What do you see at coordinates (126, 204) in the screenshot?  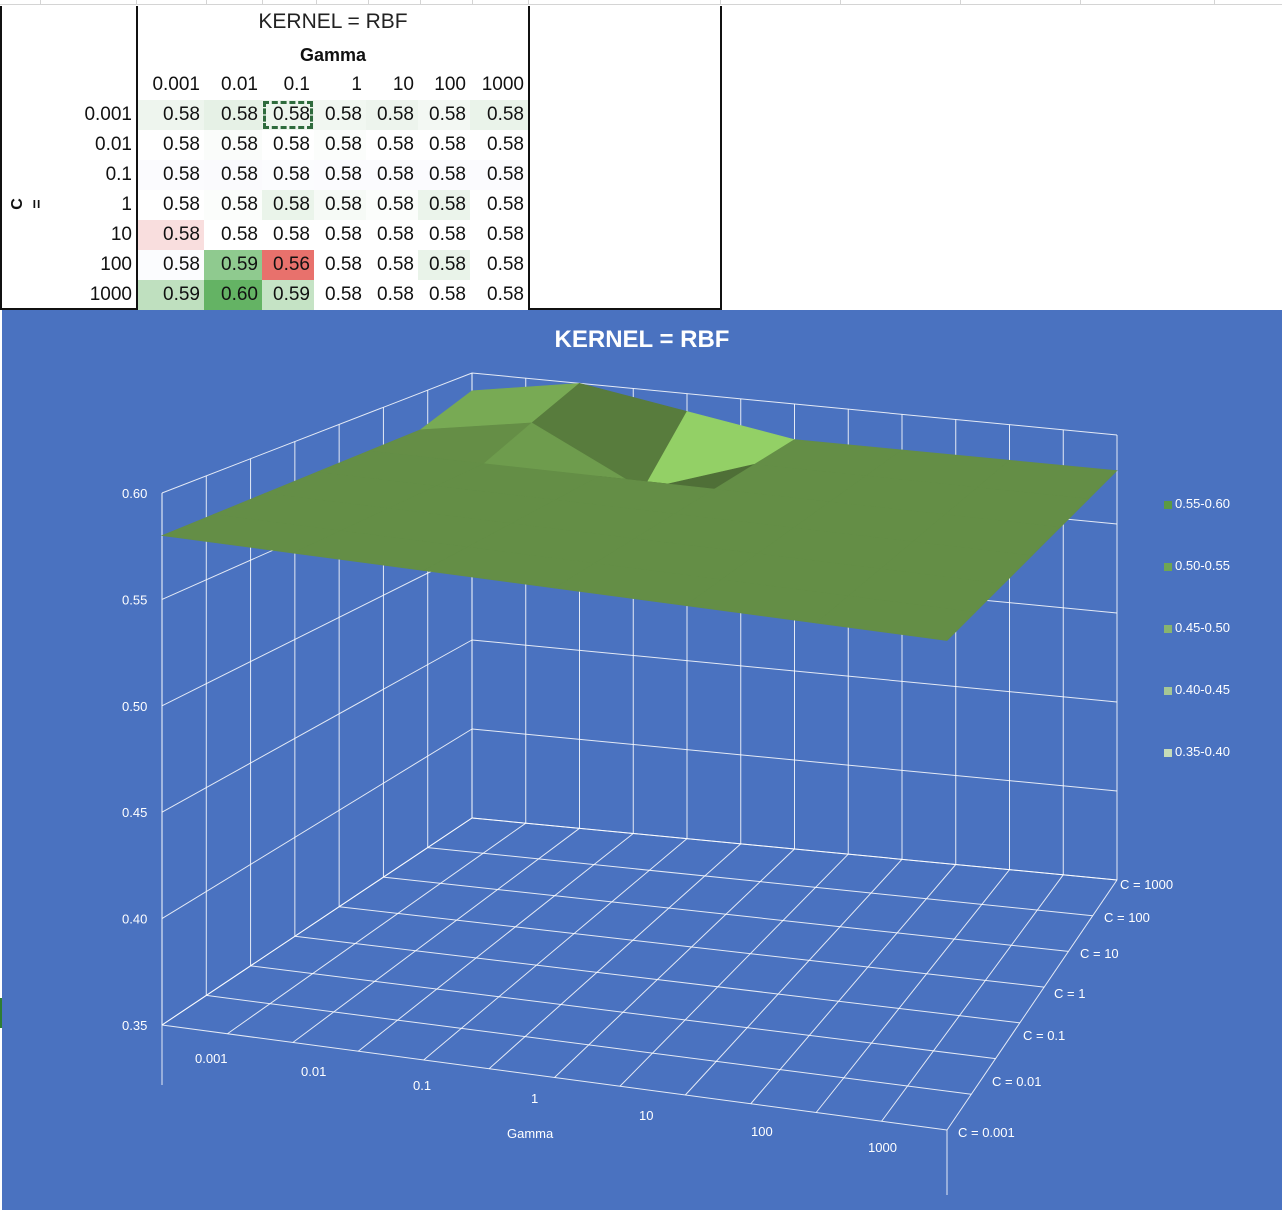 I see `c-row-header: 1` at bounding box center [126, 204].